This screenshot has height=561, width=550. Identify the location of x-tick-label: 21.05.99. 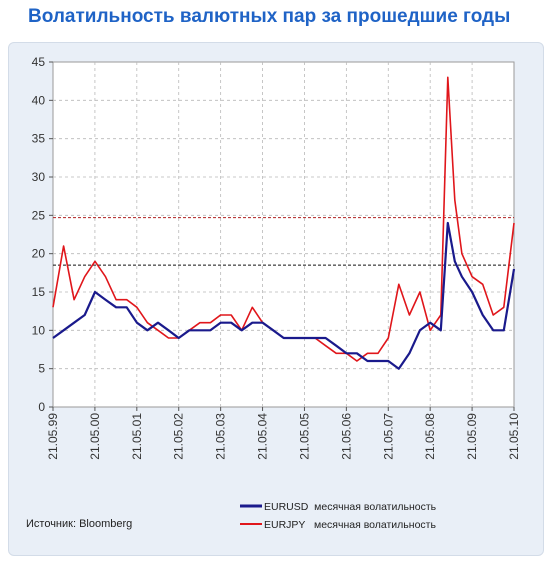
(53, 436).